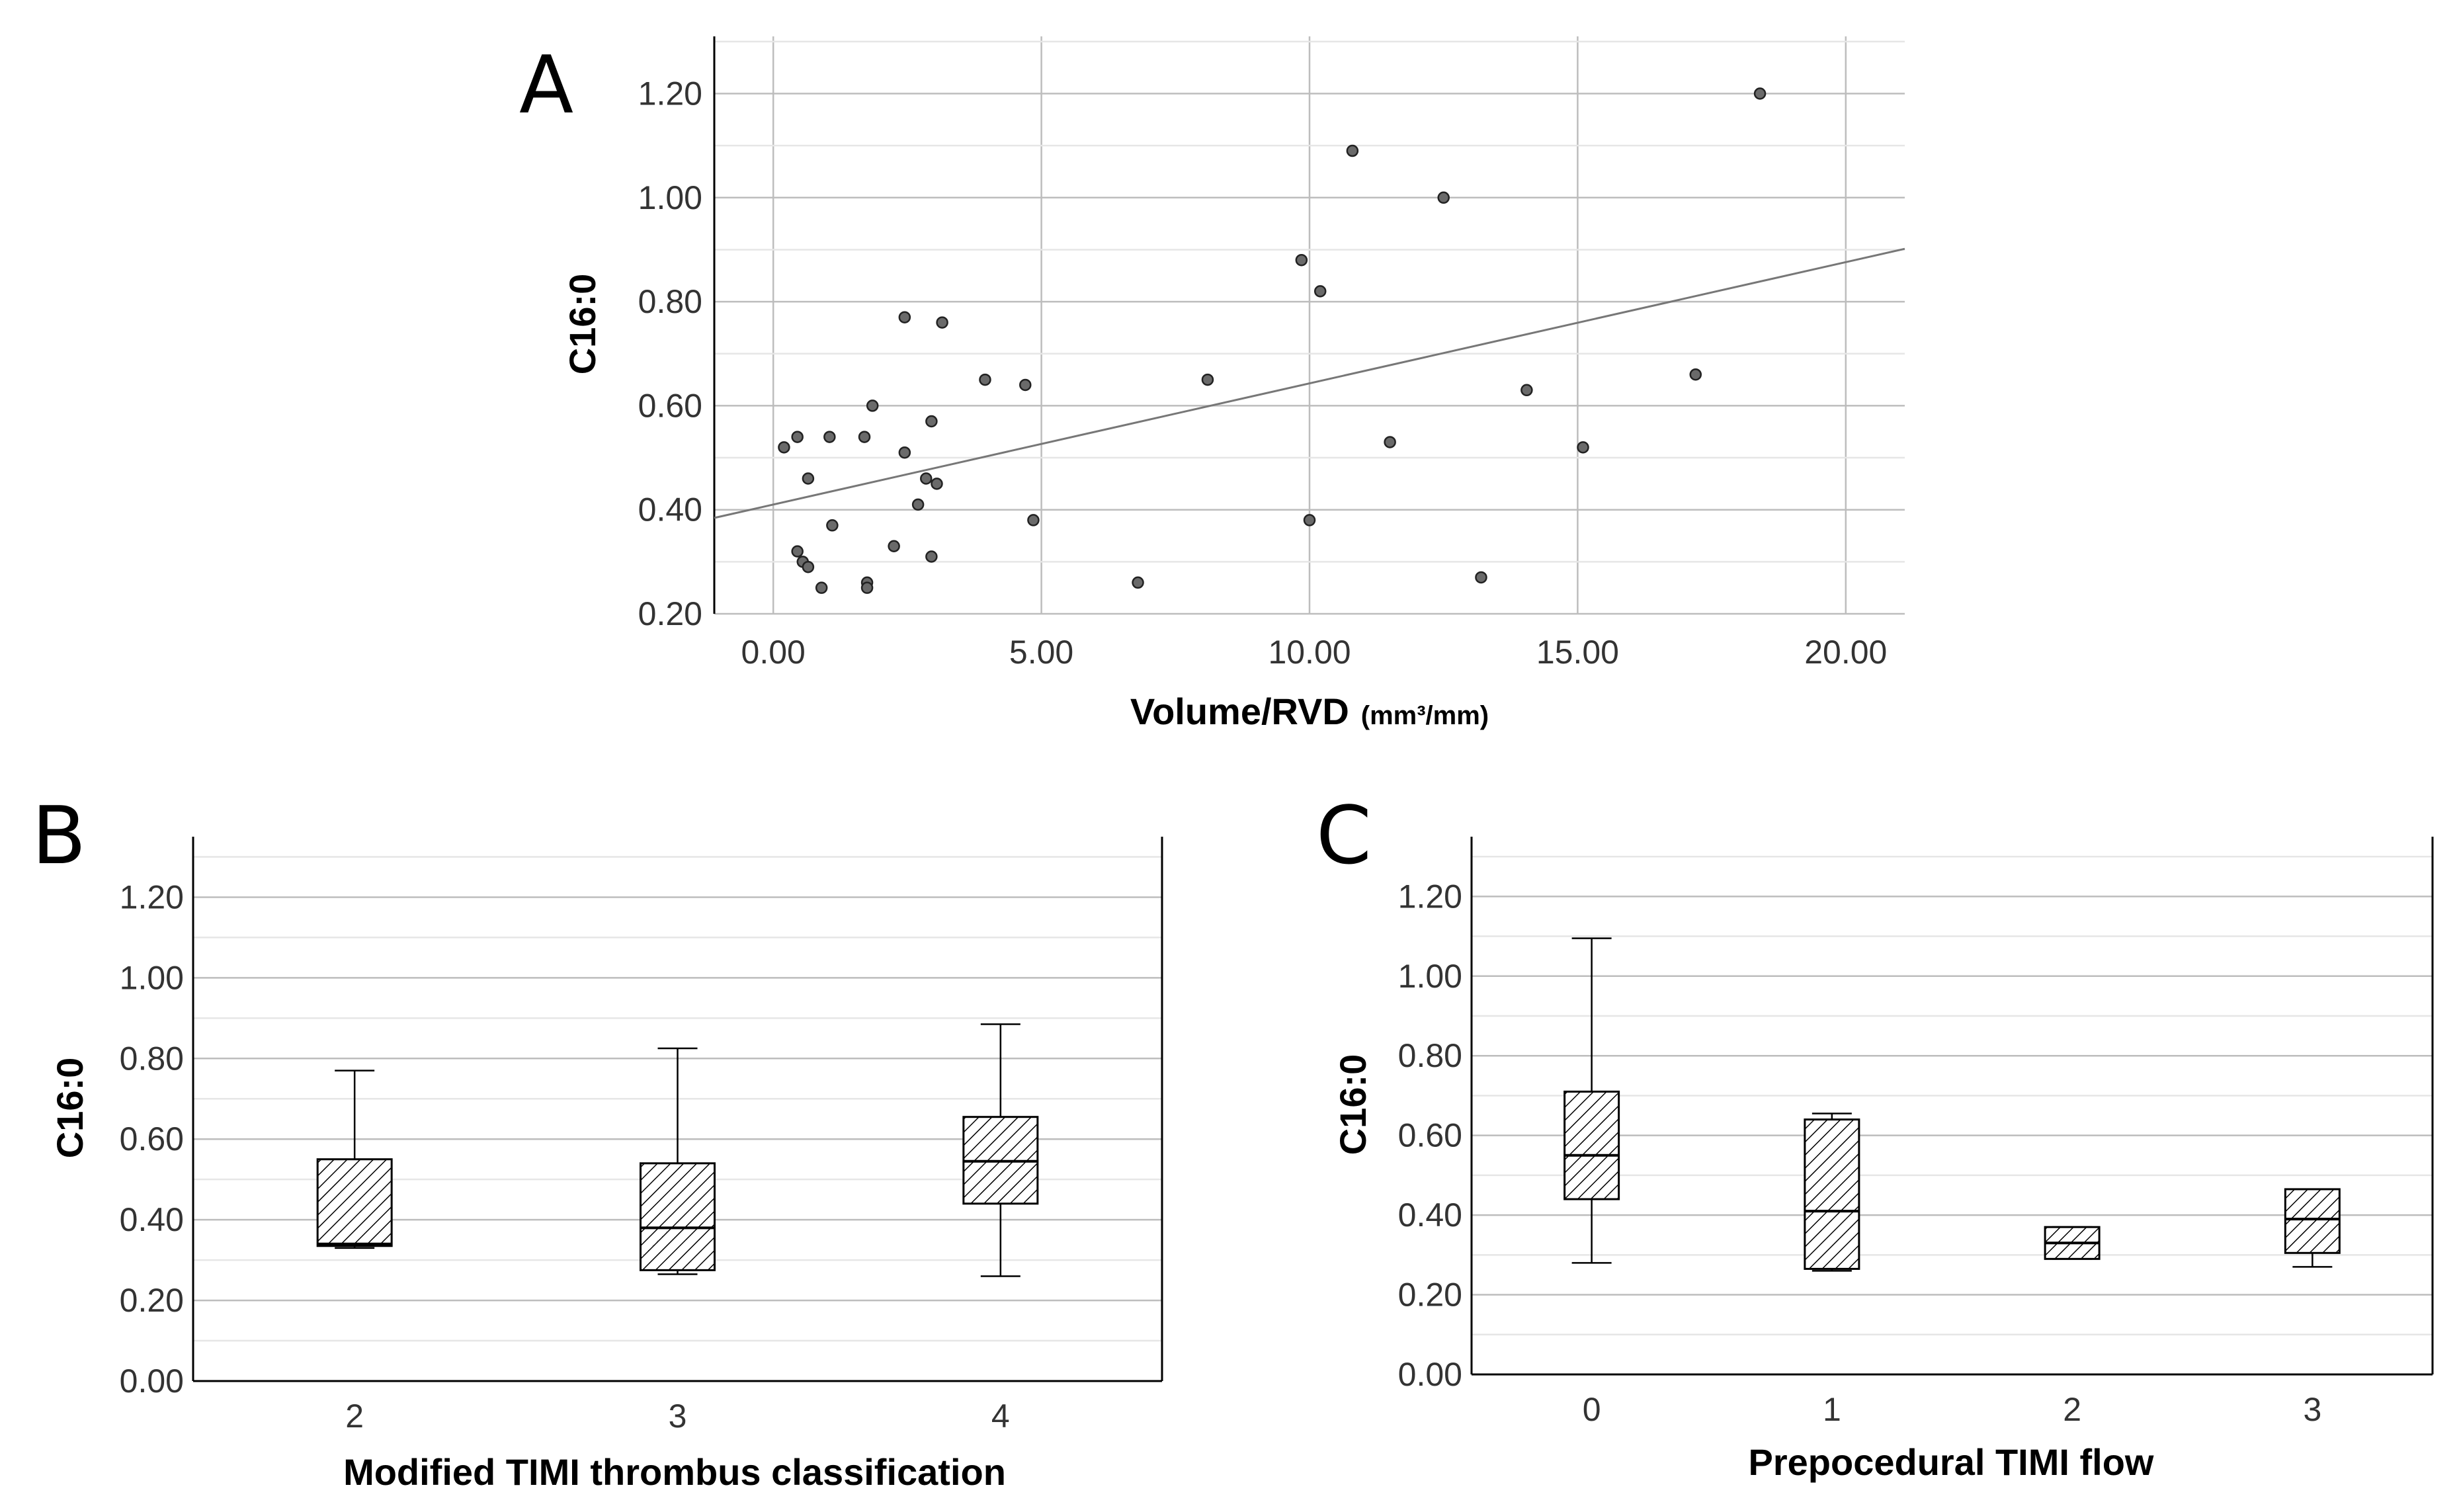 This screenshot has width=2457, height=1512. Describe the element at coordinates (1832, 1409) in the screenshot. I see `x-tick-label: 1` at that location.